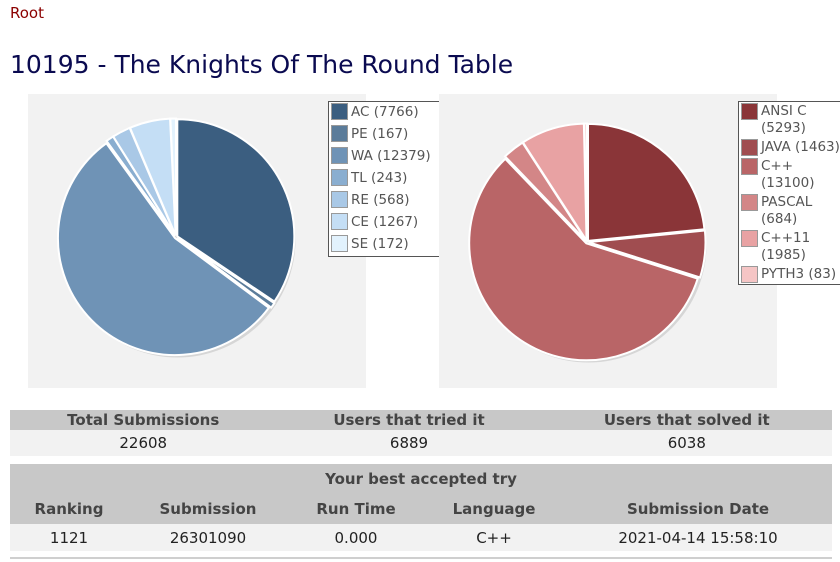 This screenshot has width=840, height=562. What do you see at coordinates (380, 134) in the screenshot?
I see `verdict-legend-label-1: PE (167)` at bounding box center [380, 134].